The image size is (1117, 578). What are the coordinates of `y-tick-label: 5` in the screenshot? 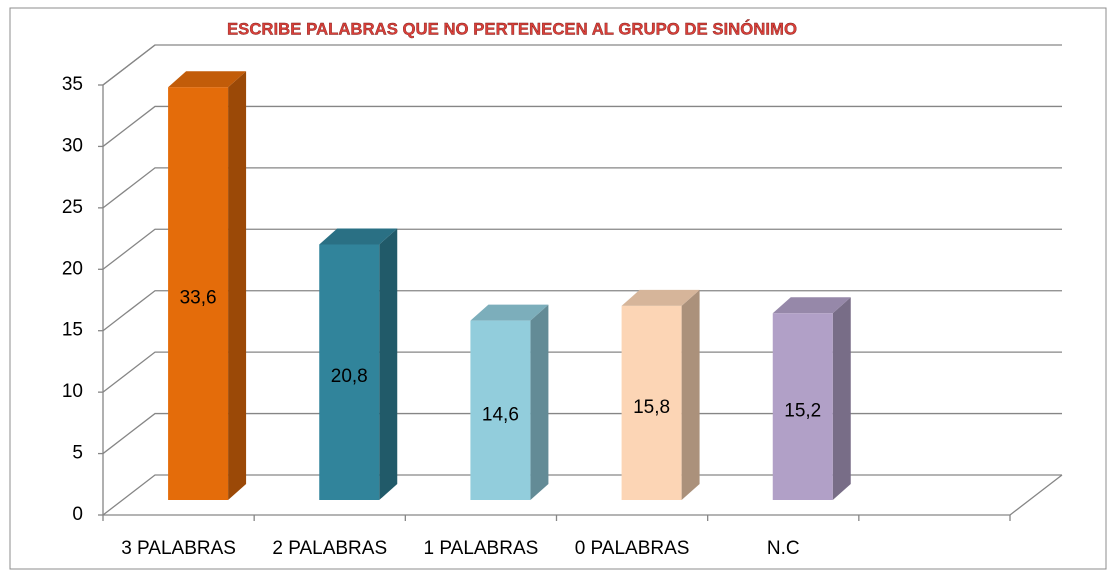 It's located at (77, 453).